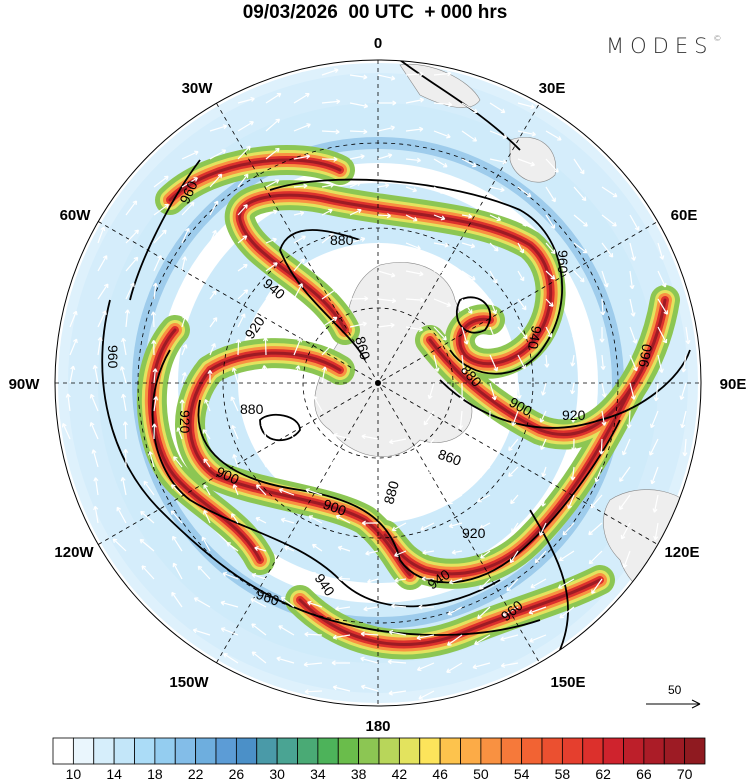  I want to click on colorbar, so click(379, 751).